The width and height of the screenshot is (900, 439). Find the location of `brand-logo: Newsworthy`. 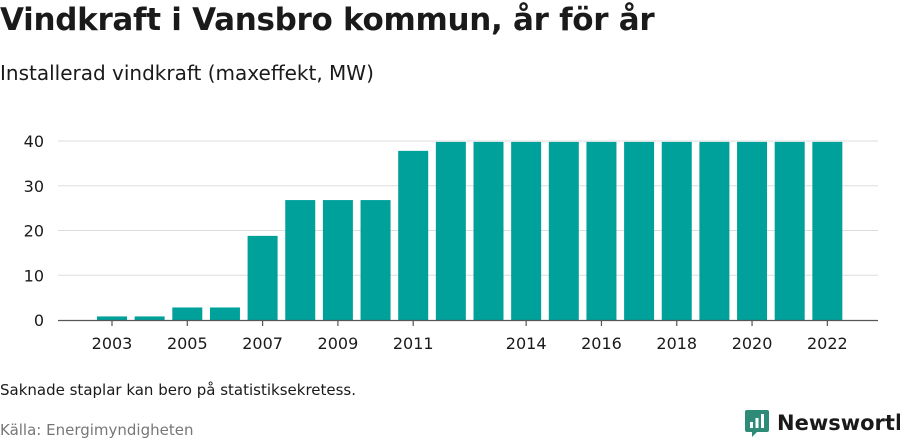

brand-logo: Newsworthy is located at coordinates (822, 423).